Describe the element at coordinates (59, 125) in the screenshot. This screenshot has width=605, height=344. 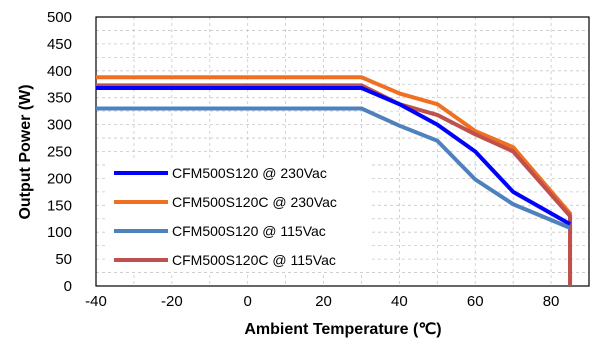
I see `y-tick-label: 300` at that location.